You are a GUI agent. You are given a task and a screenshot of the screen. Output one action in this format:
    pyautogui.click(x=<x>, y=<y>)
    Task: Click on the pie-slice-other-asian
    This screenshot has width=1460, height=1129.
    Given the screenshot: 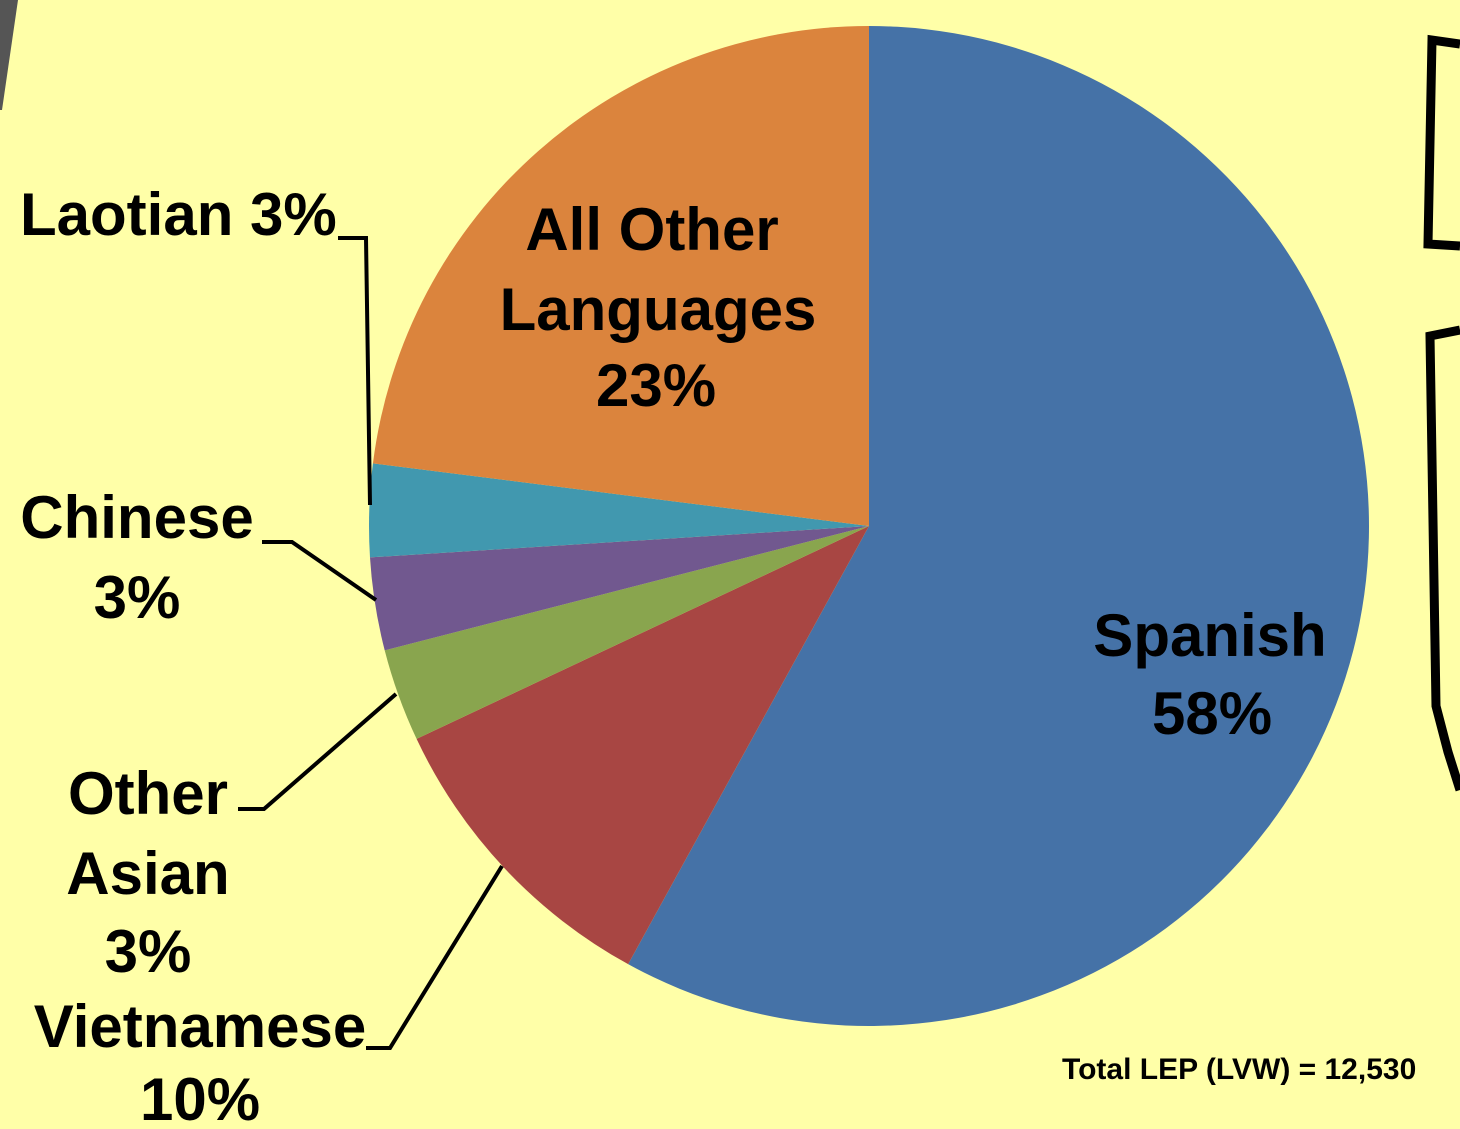 What is the action you would take?
    pyautogui.click(x=626, y=632)
    